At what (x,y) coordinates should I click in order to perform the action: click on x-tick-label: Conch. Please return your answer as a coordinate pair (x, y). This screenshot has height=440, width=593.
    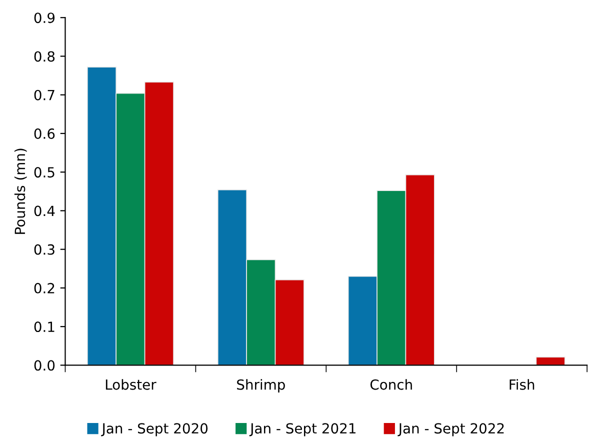
    Looking at the image, I should click on (391, 384).